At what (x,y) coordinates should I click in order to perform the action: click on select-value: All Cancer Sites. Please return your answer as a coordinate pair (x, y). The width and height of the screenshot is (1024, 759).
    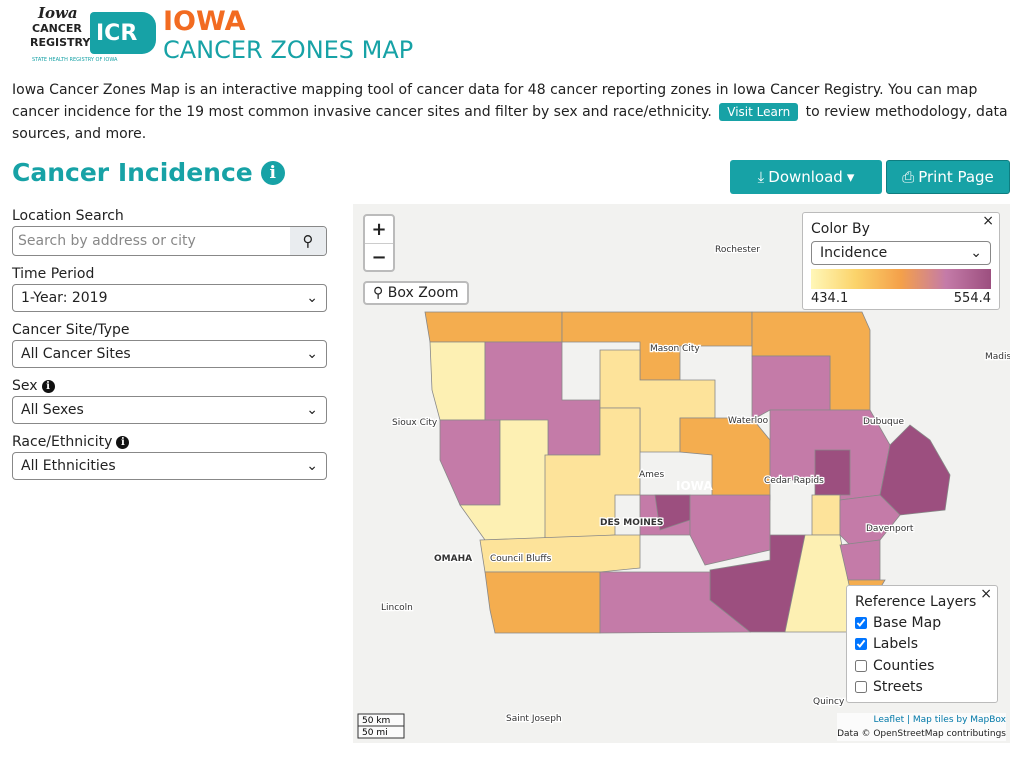
    Looking at the image, I should click on (76, 354).